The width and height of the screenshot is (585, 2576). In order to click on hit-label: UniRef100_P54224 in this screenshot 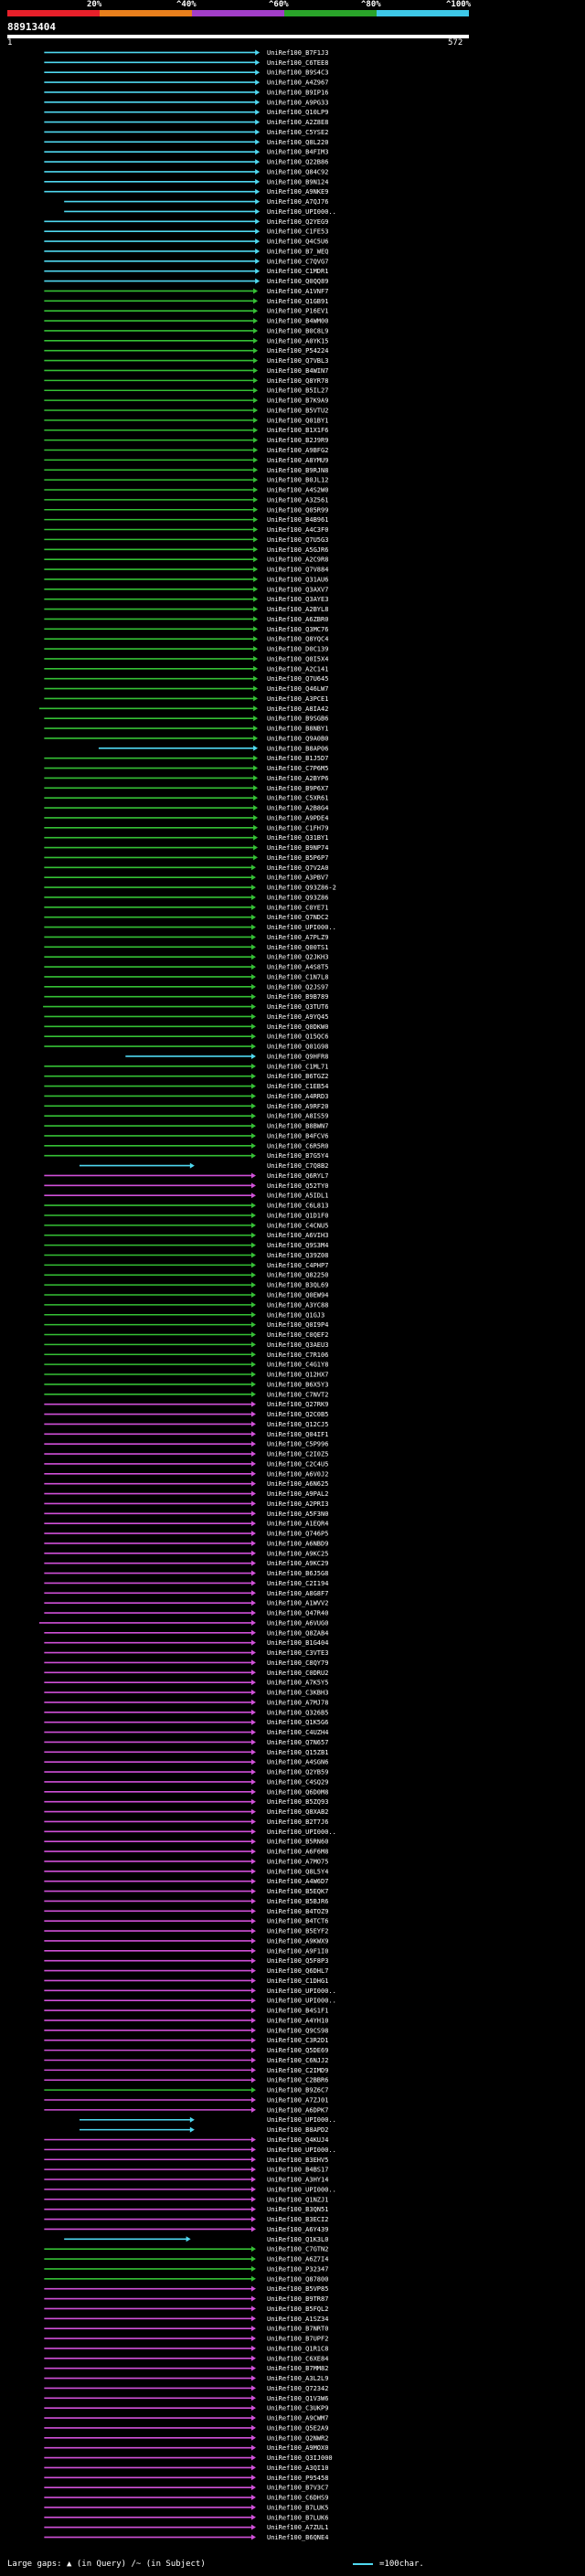, I will do `click(298, 351)`.